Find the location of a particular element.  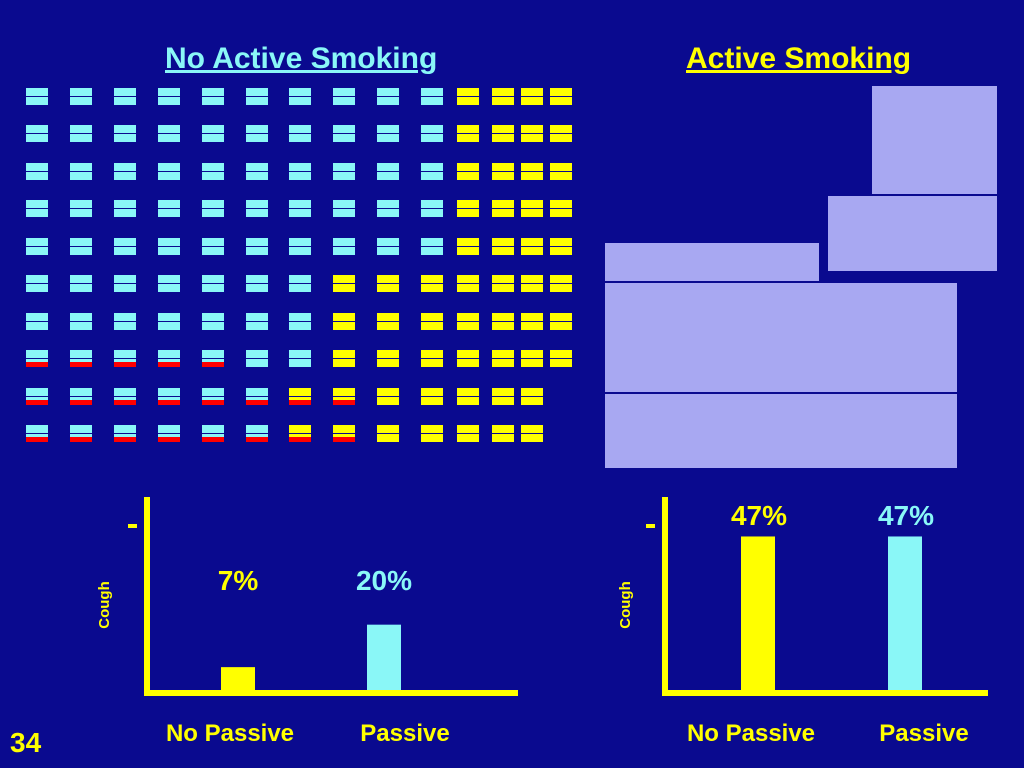

cough-bar-chart-2: Cough 47% No Passive 47% Passive is located at coordinates (802, 622).